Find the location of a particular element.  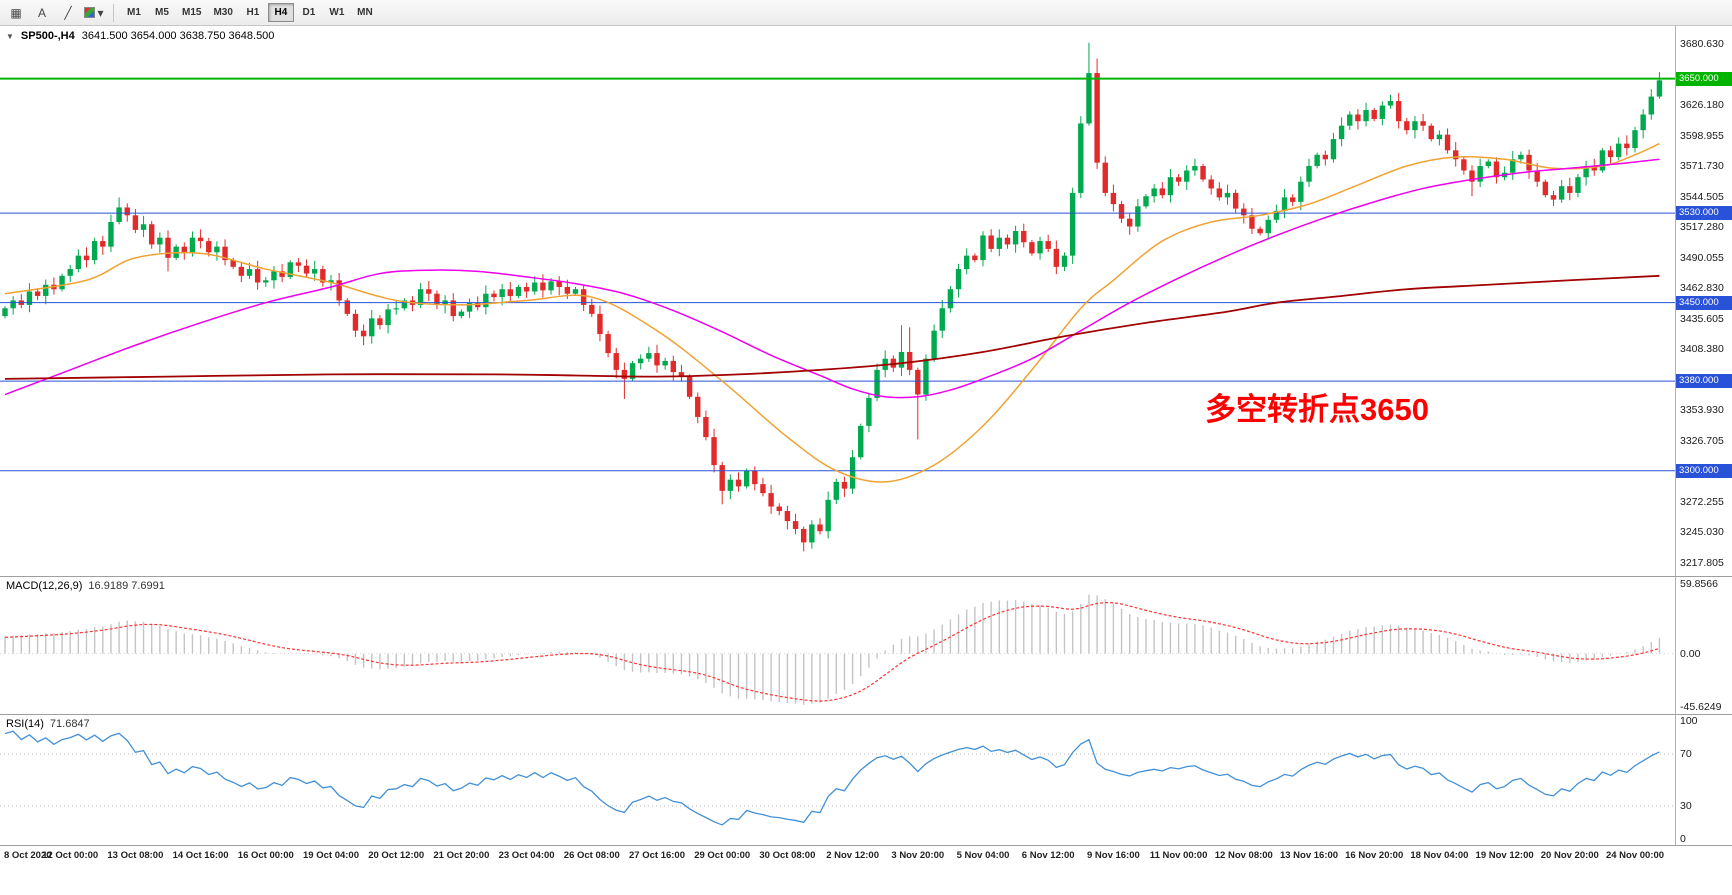

time-label: 12 Oct 00:00 is located at coordinates (70, 855).